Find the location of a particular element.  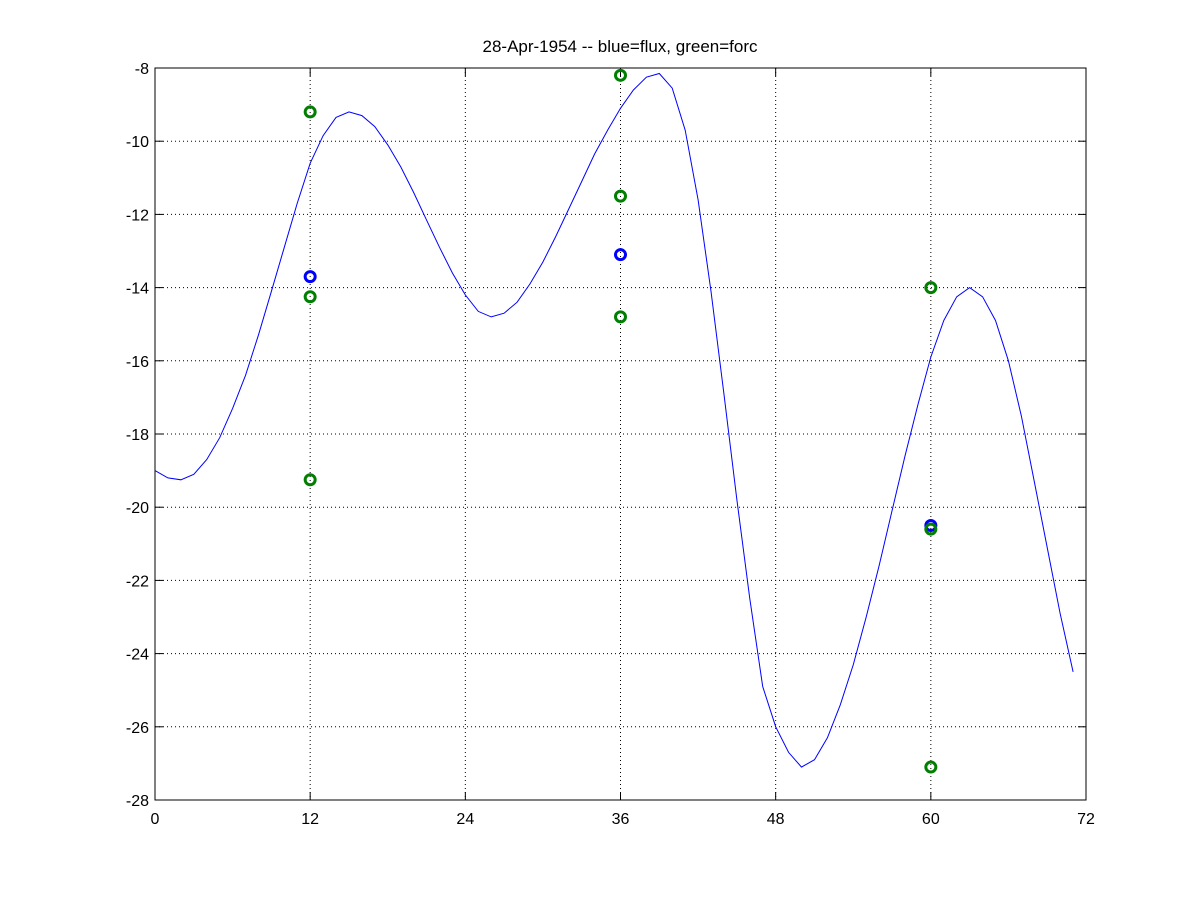

y-tick-labels: -8 -10 -12 -14 -16 -18 -20 -22 -24 -26 -28 is located at coordinates (137, 435).